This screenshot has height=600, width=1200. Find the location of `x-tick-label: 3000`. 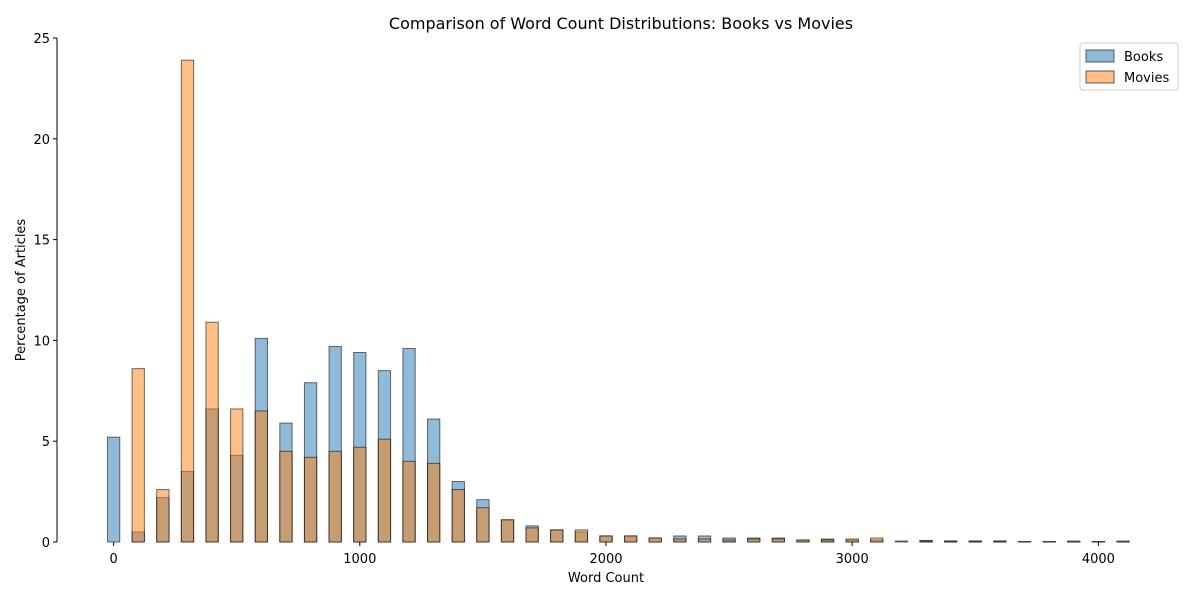

x-tick-label: 3000 is located at coordinates (852, 559).